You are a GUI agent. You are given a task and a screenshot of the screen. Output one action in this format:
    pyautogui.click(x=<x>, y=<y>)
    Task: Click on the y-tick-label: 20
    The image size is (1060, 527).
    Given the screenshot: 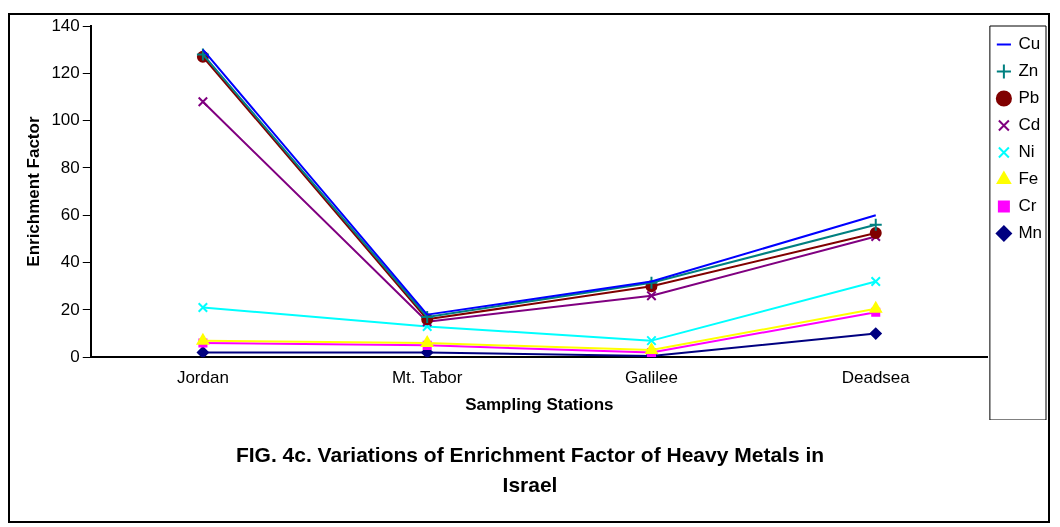 What is the action you would take?
    pyautogui.click(x=70, y=309)
    